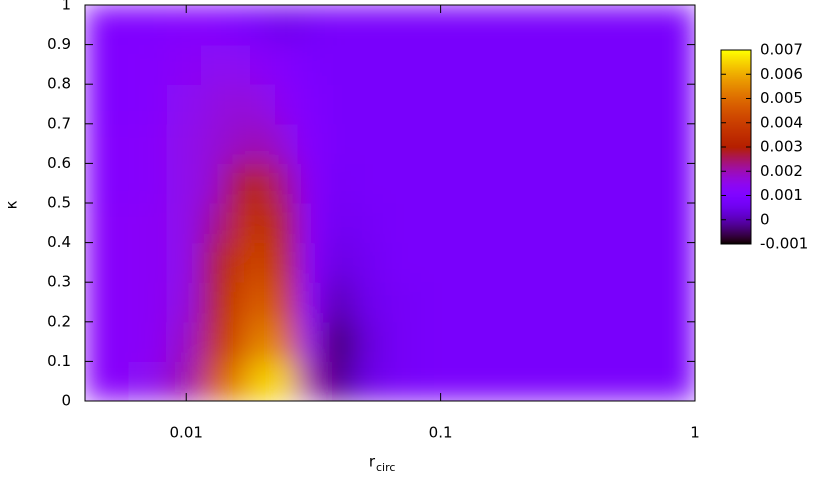 The image size is (830, 477). What do you see at coordinates (781, 147) in the screenshot?
I see `colorbar-tick-label: 0.003` at bounding box center [781, 147].